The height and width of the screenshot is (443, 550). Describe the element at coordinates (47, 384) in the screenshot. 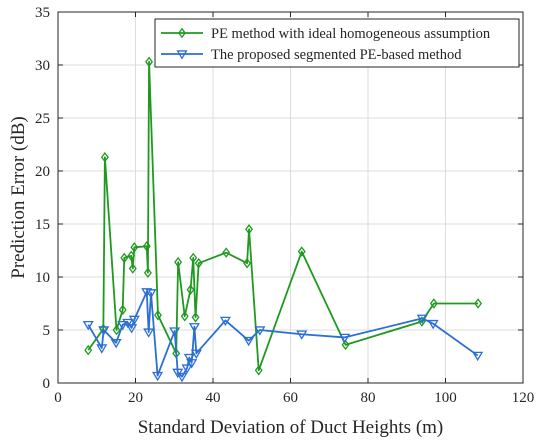

I see `y-tick-label: 0` at that location.